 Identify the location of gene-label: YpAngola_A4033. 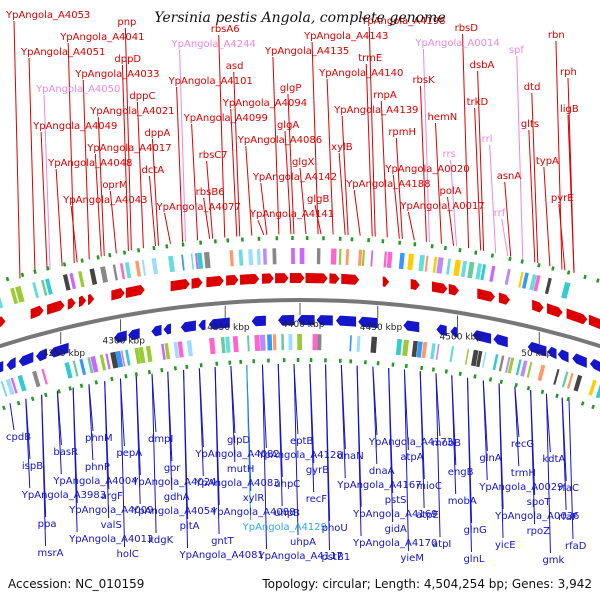
(116, 74).